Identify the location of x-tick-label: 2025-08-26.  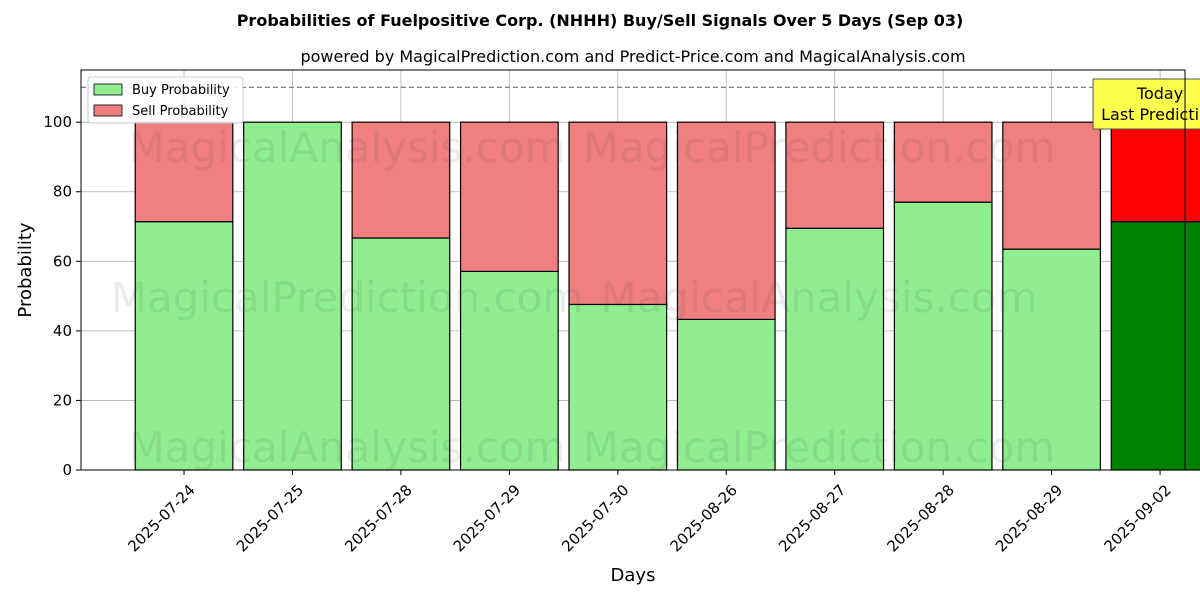
(704, 518).